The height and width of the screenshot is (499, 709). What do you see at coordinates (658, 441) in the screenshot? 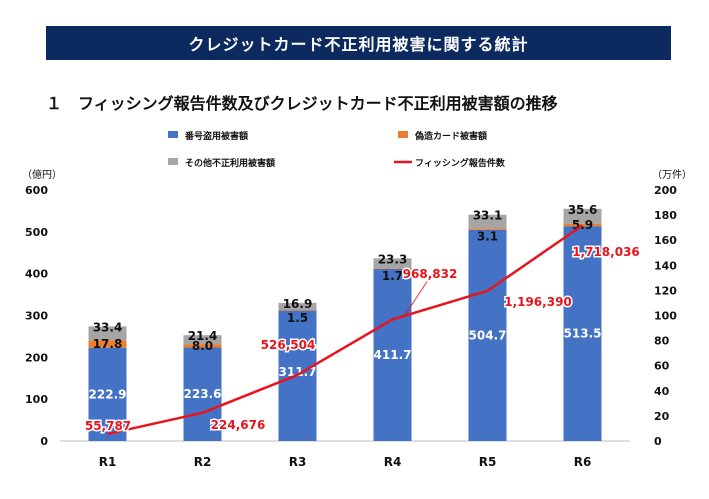
I see `y-right-tick-label: 0` at bounding box center [658, 441].